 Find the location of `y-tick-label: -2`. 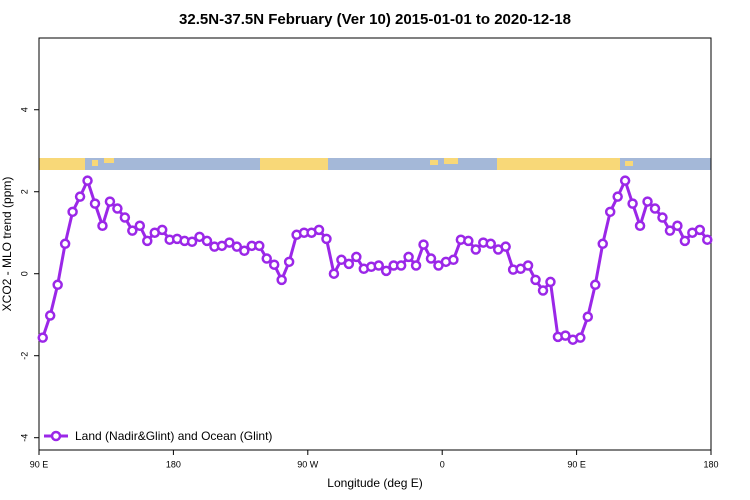

y-tick-label: -2 is located at coordinates (24, 356).